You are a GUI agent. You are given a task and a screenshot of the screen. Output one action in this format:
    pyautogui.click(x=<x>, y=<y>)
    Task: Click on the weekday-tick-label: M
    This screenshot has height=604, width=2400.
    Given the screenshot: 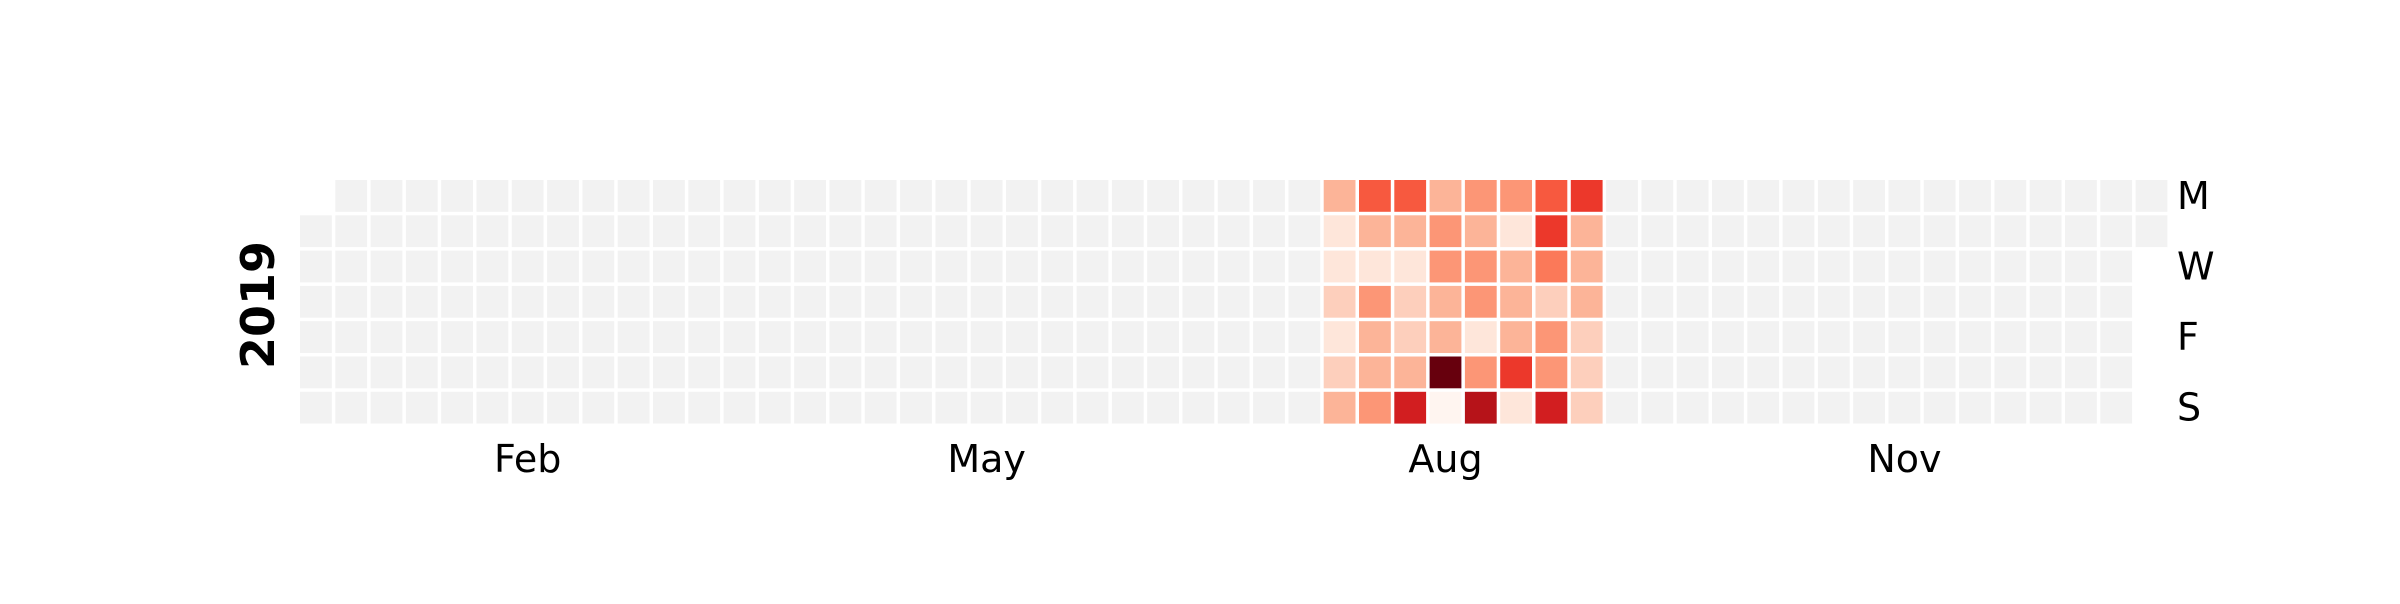 What is the action you would take?
    pyautogui.click(x=2193, y=196)
    